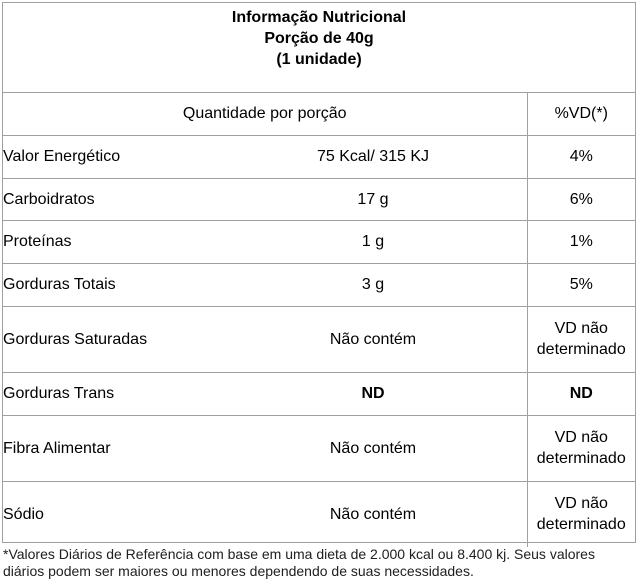 The height and width of the screenshot is (583, 640). Describe the element at coordinates (319, 59) in the screenshot. I see `serving-unit: (1 unidade)` at that location.